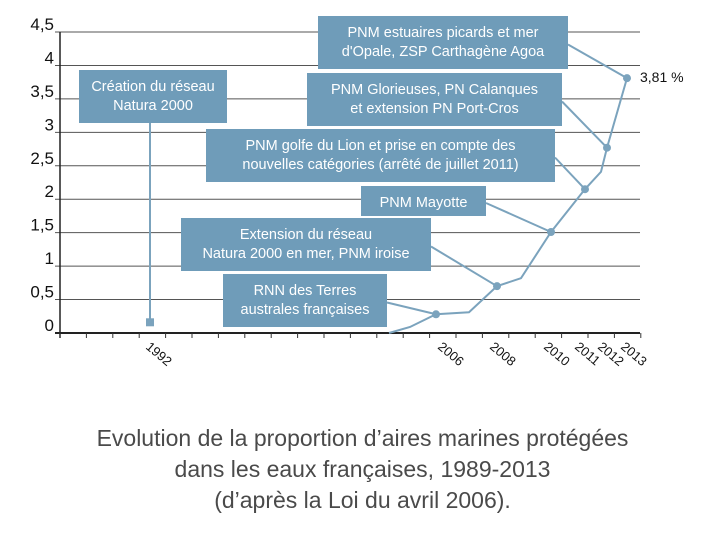  Describe the element at coordinates (611, 354) in the screenshot. I see `x-tick-label: 2012` at that location.